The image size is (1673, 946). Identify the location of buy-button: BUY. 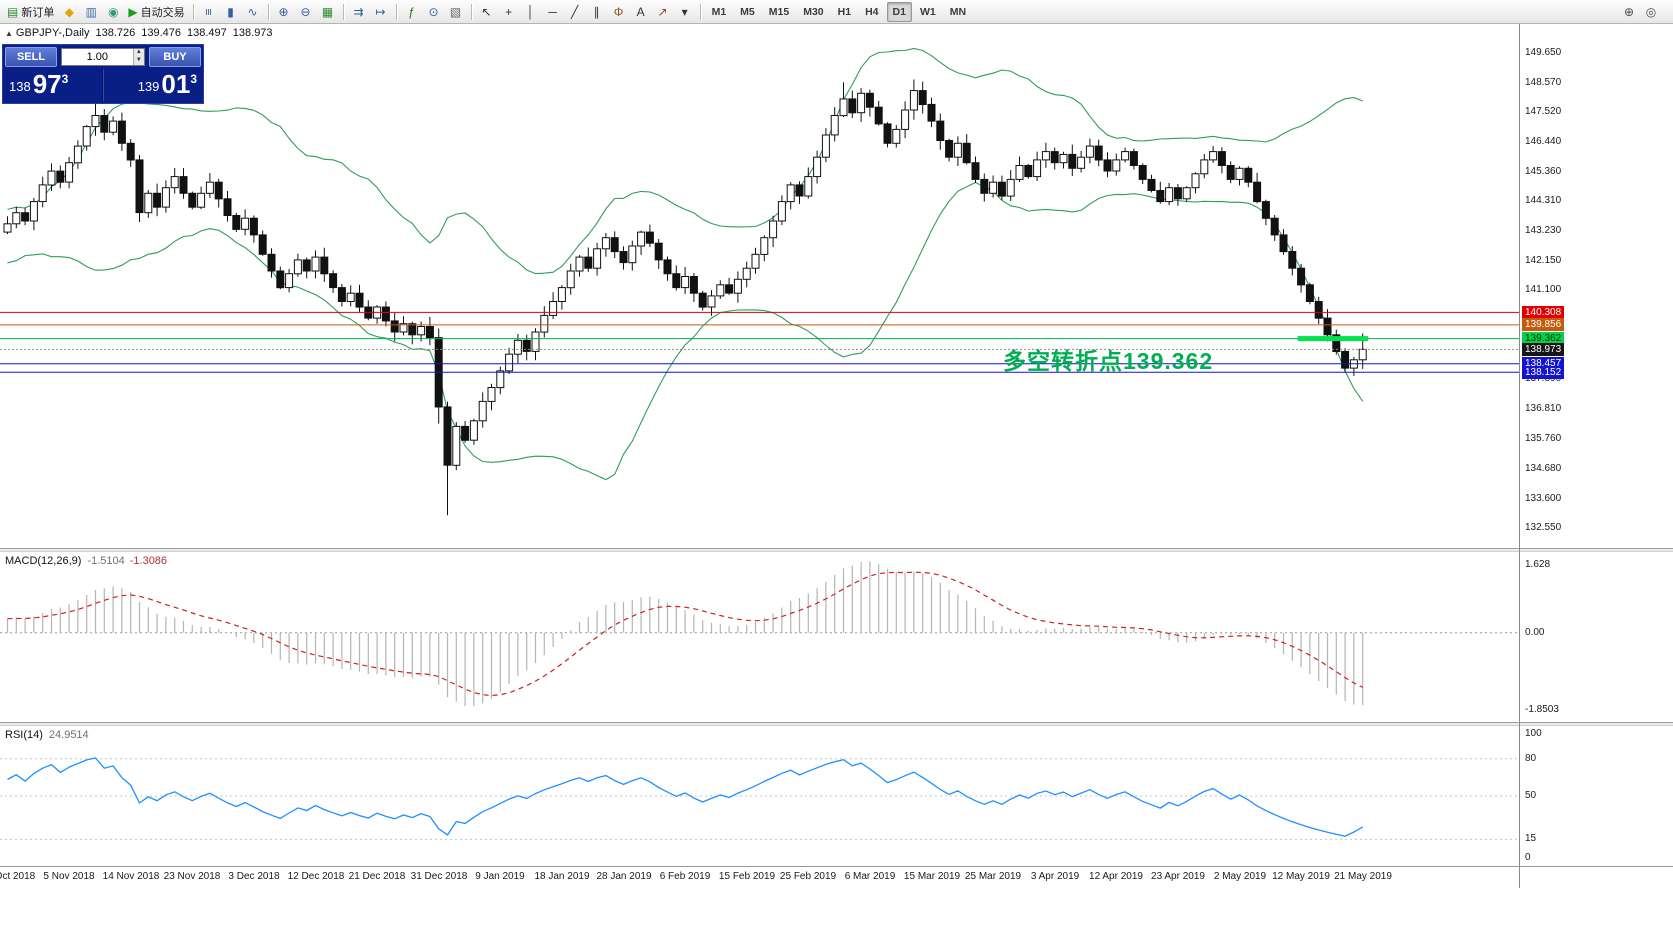
(175, 57).